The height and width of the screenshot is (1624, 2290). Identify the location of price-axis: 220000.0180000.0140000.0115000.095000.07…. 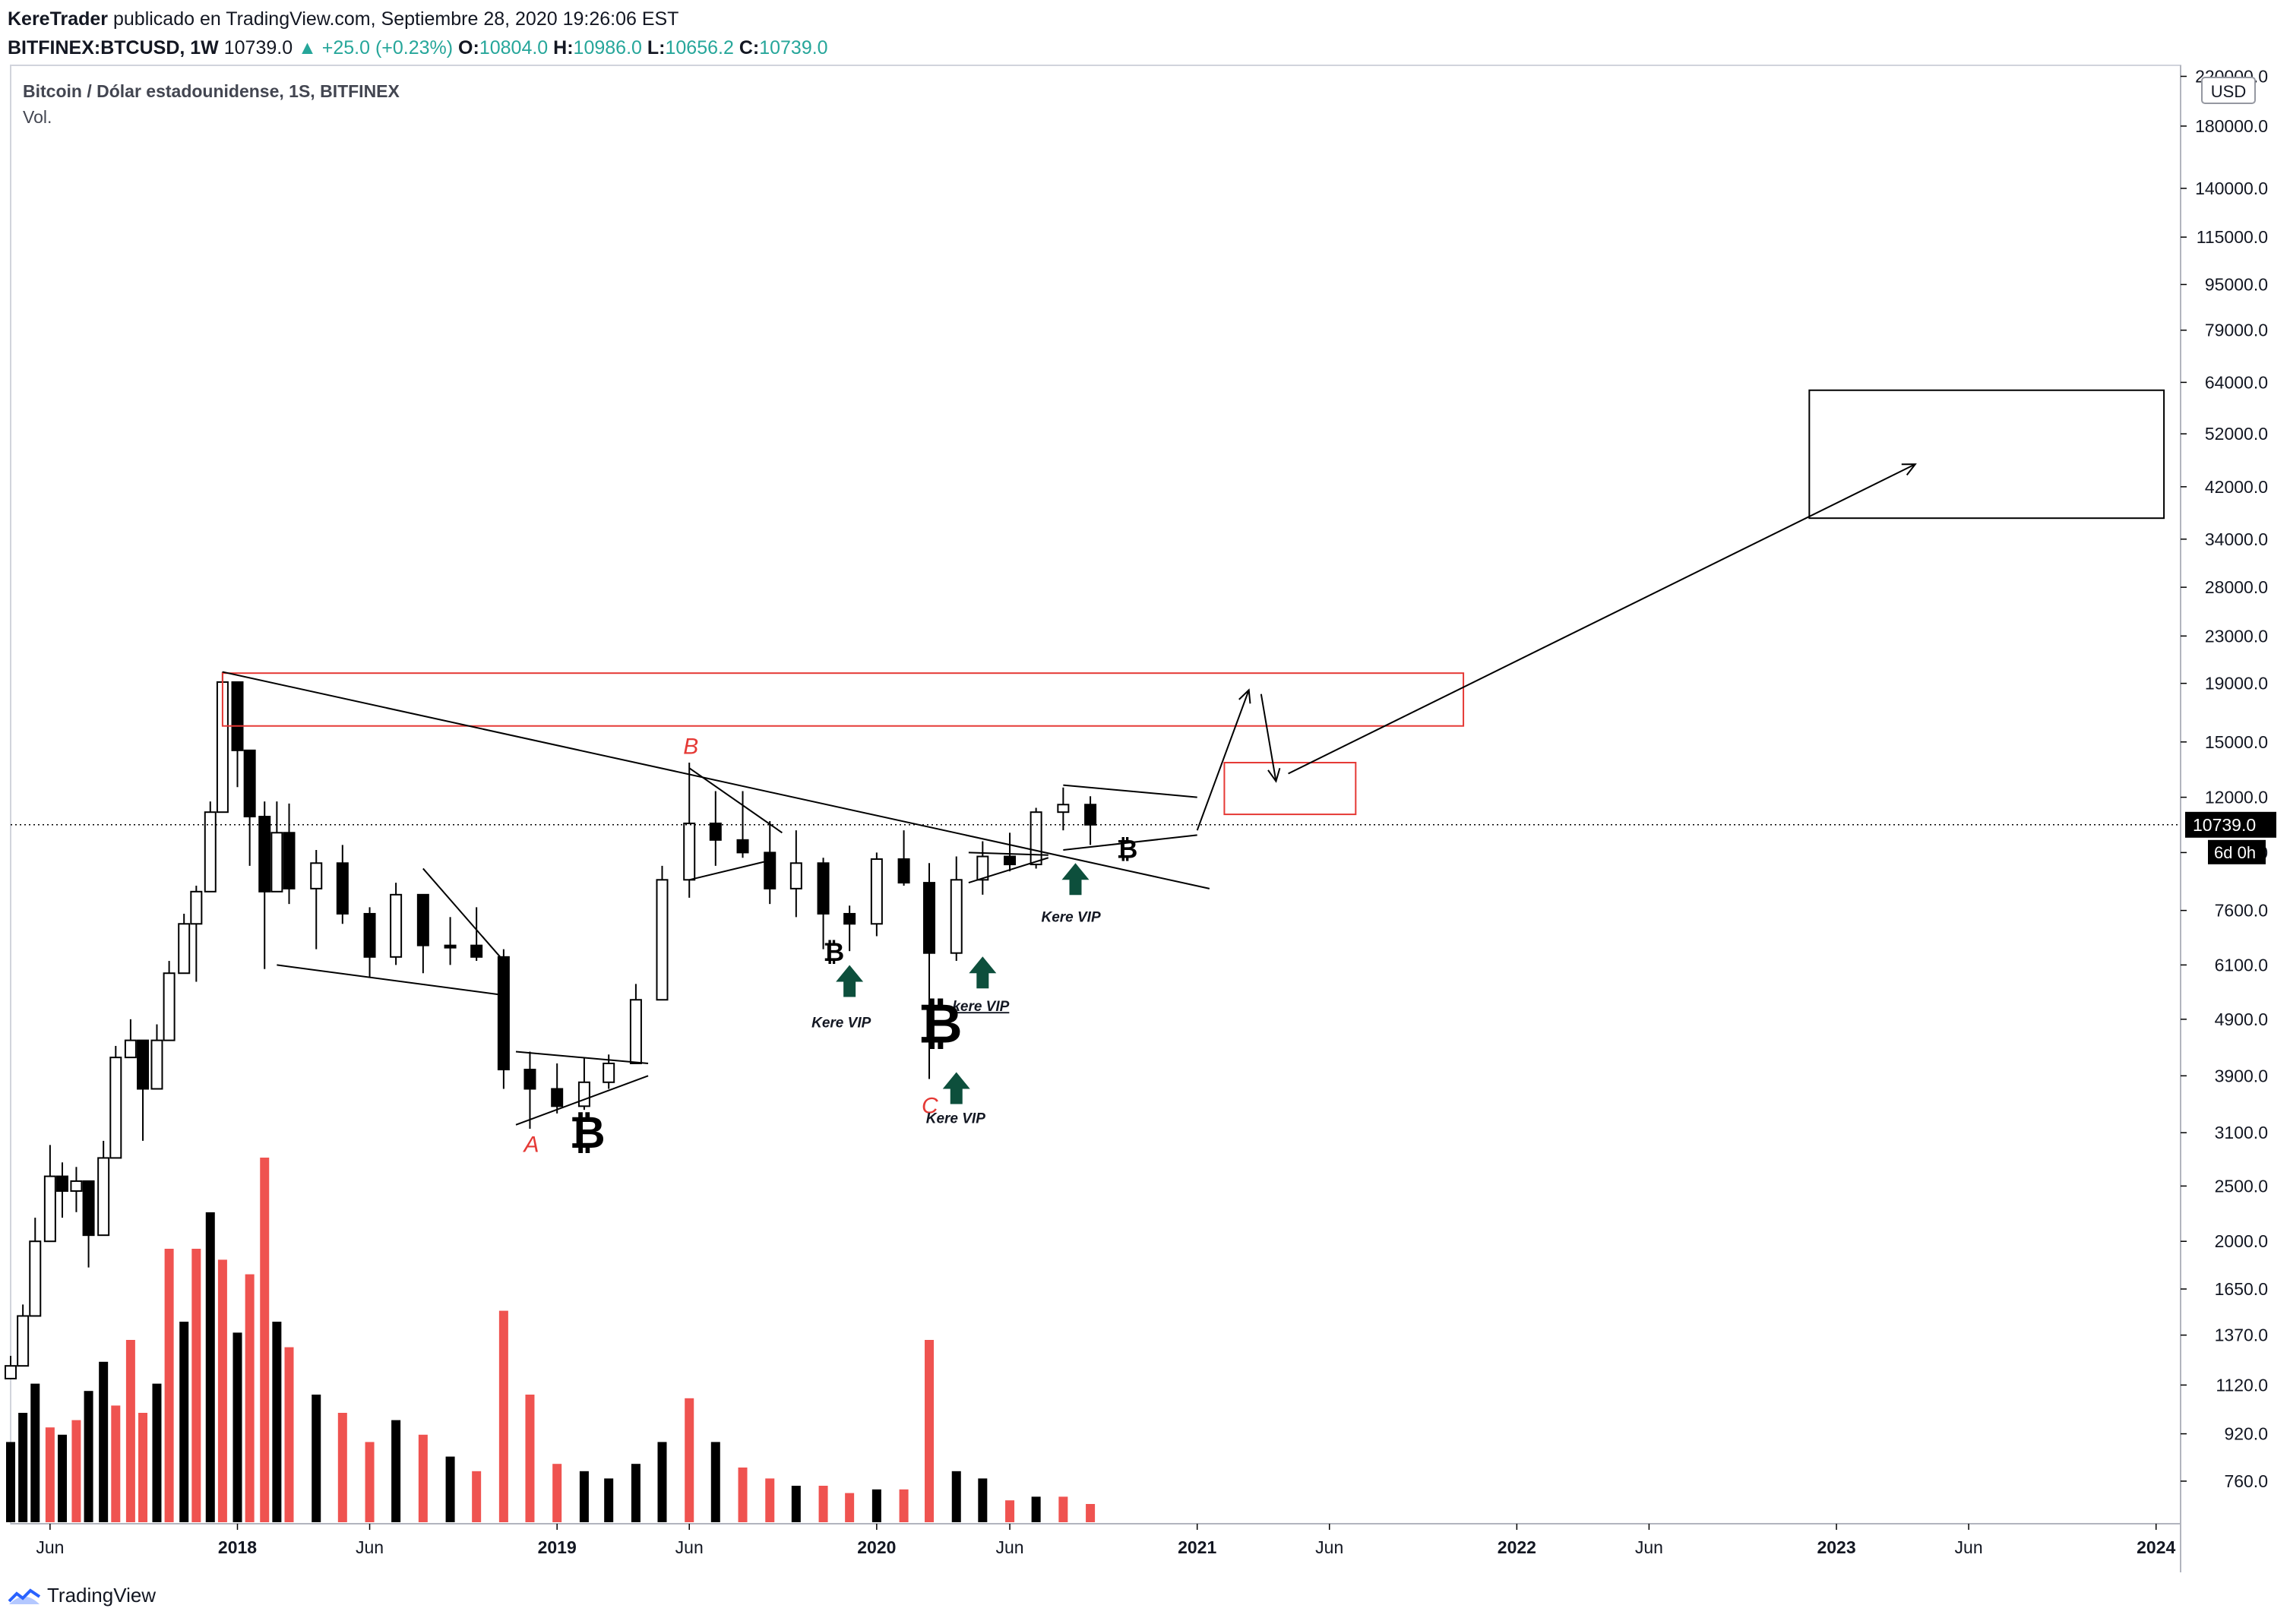
(2224, 779).